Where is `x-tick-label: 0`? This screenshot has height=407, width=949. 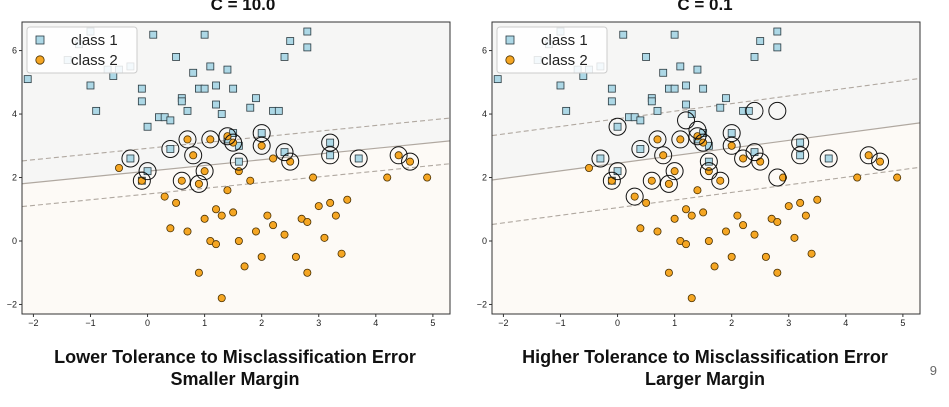 x-tick-label: 0 is located at coordinates (147, 323).